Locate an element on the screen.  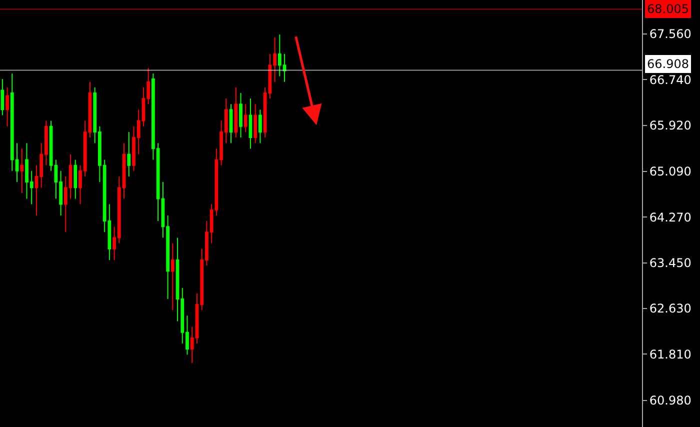
y-tick-label: 67.560 is located at coordinates (670, 34).